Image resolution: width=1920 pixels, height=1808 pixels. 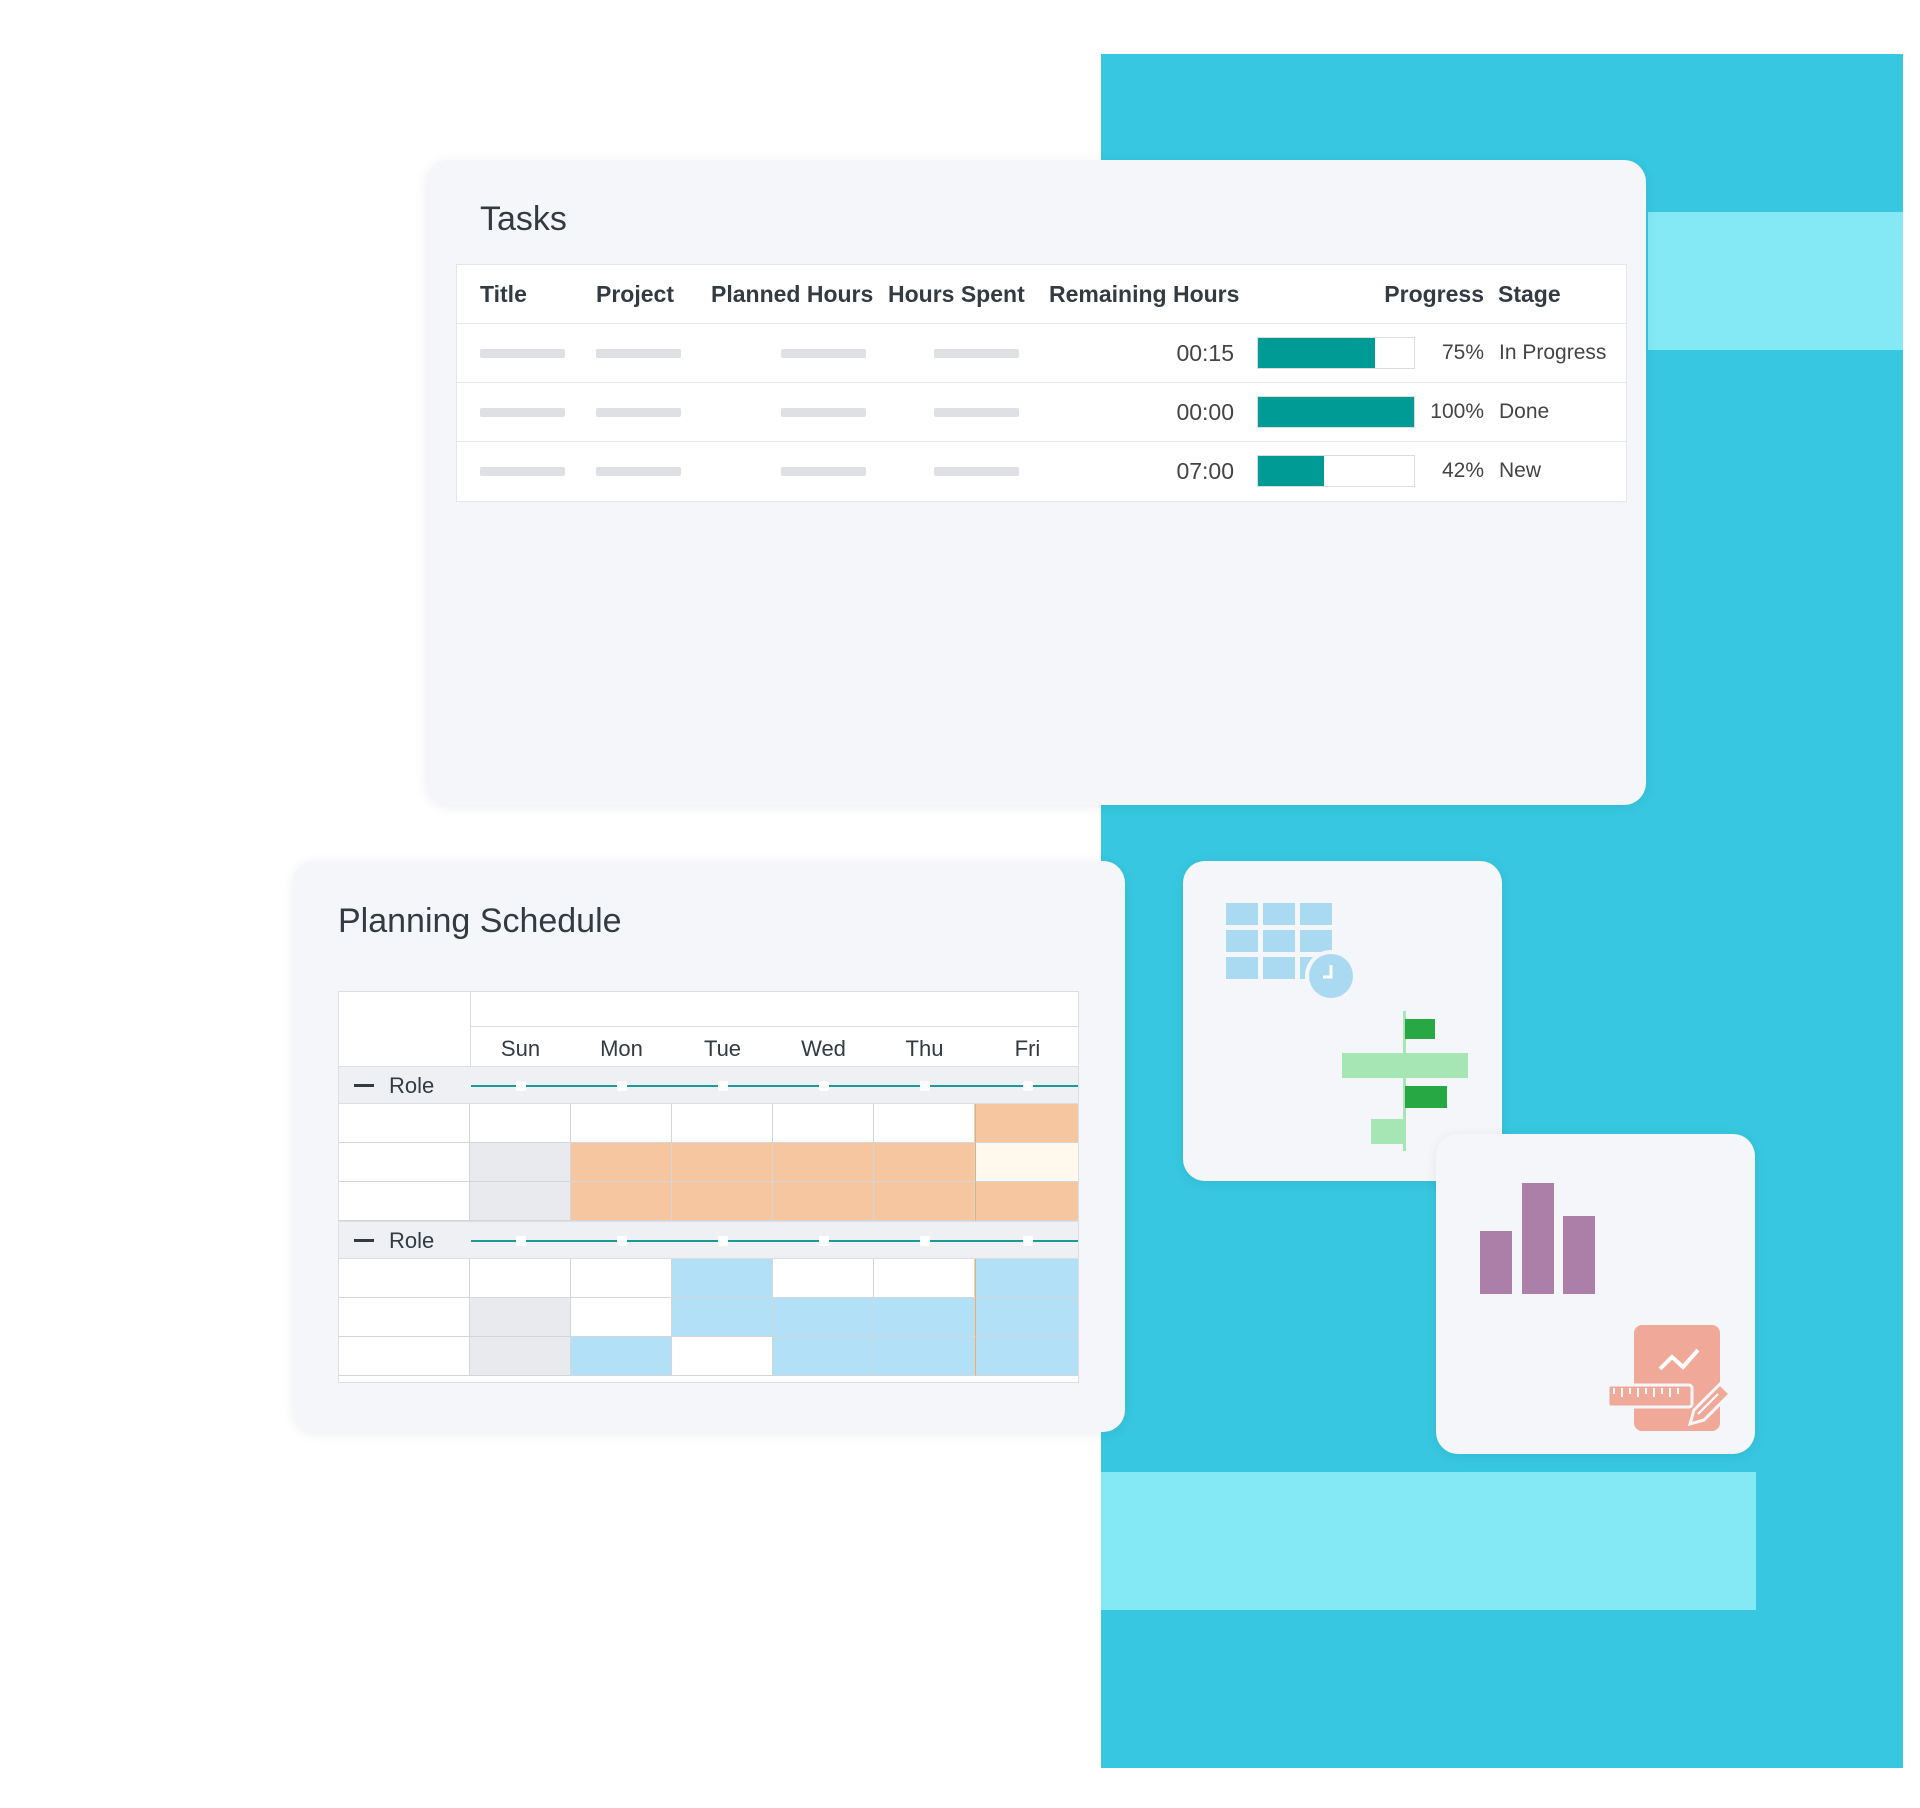 What do you see at coordinates (520, 1048) in the screenshot?
I see `day-header-sun: Sun` at bounding box center [520, 1048].